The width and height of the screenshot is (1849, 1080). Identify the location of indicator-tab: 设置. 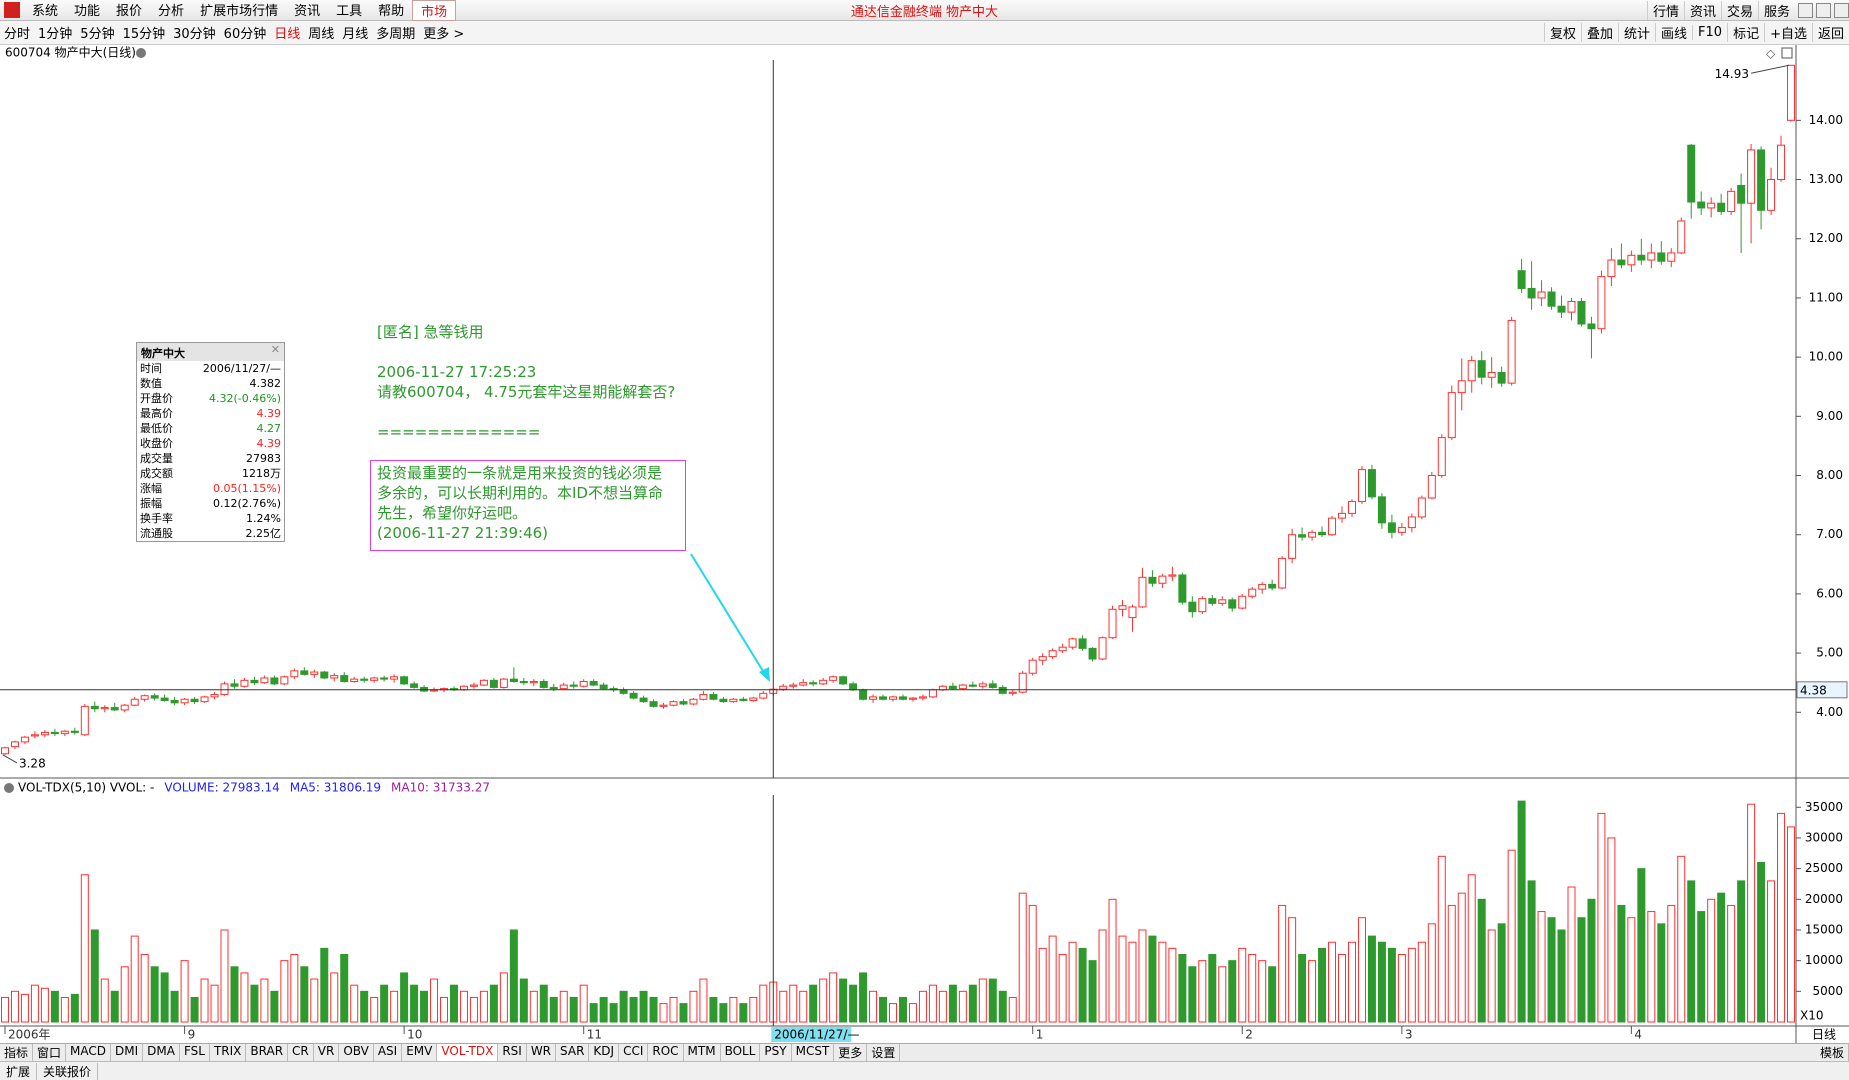
(884, 1052).